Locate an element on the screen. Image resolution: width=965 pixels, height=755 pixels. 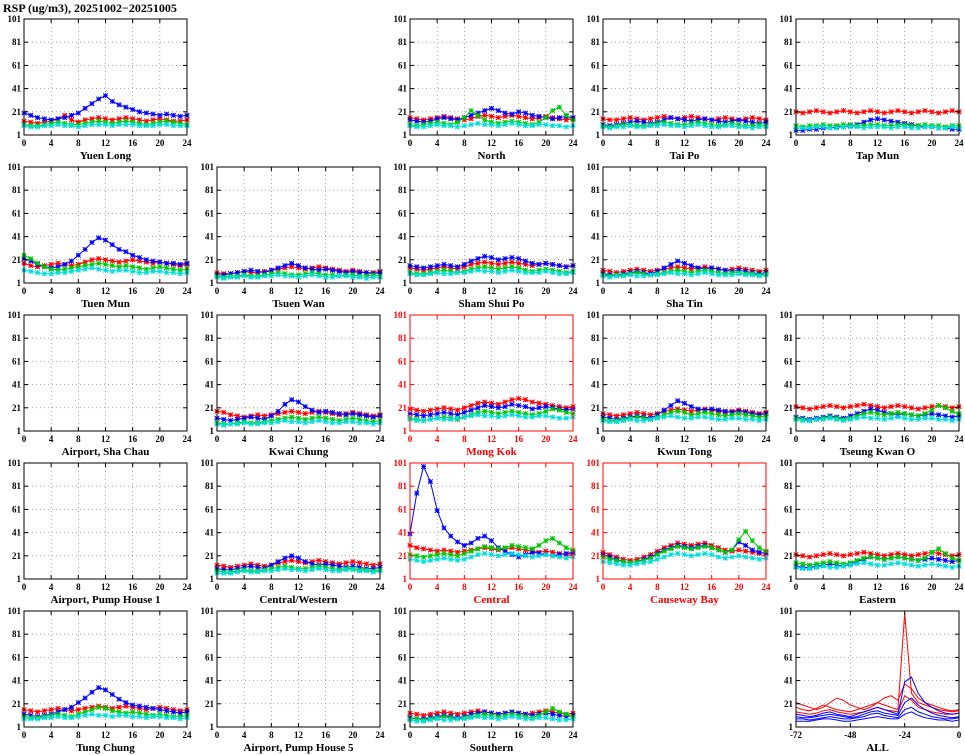
chart-cell-tseung-kwan-o: 0 4 8 12 16 20 24 1 21 41 61 81 101 Tseung Kwan O is located at coordinates (868, 384).